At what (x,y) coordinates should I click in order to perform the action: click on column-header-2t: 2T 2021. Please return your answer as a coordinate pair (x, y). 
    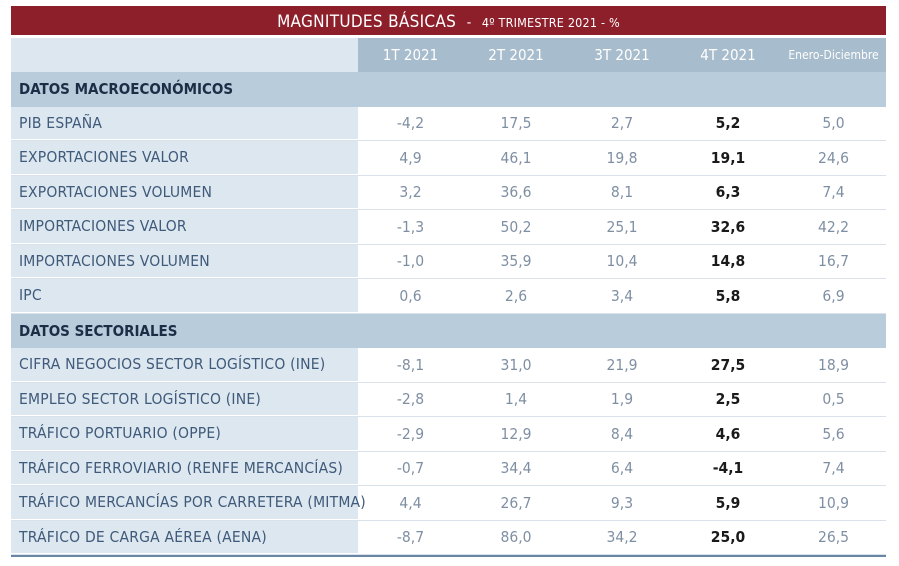
    Looking at the image, I should click on (516, 55).